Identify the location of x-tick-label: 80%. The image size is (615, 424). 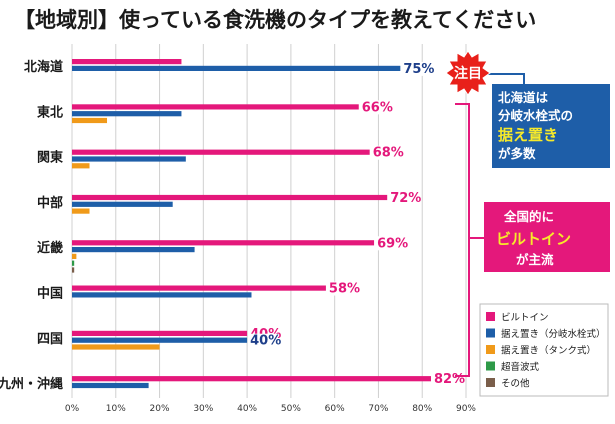
(422, 409).